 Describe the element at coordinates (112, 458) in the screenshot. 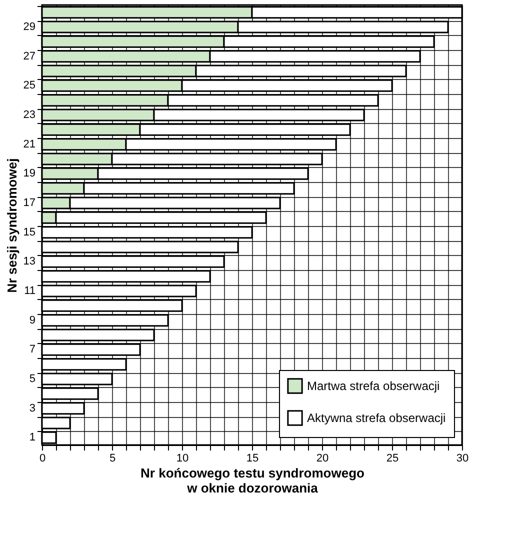

I see `x-tick-label: 5` at that location.